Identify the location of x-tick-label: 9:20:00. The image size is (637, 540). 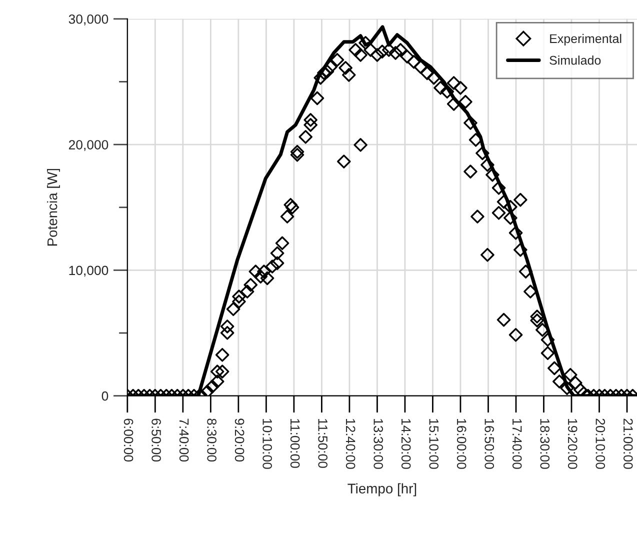
(239, 440).